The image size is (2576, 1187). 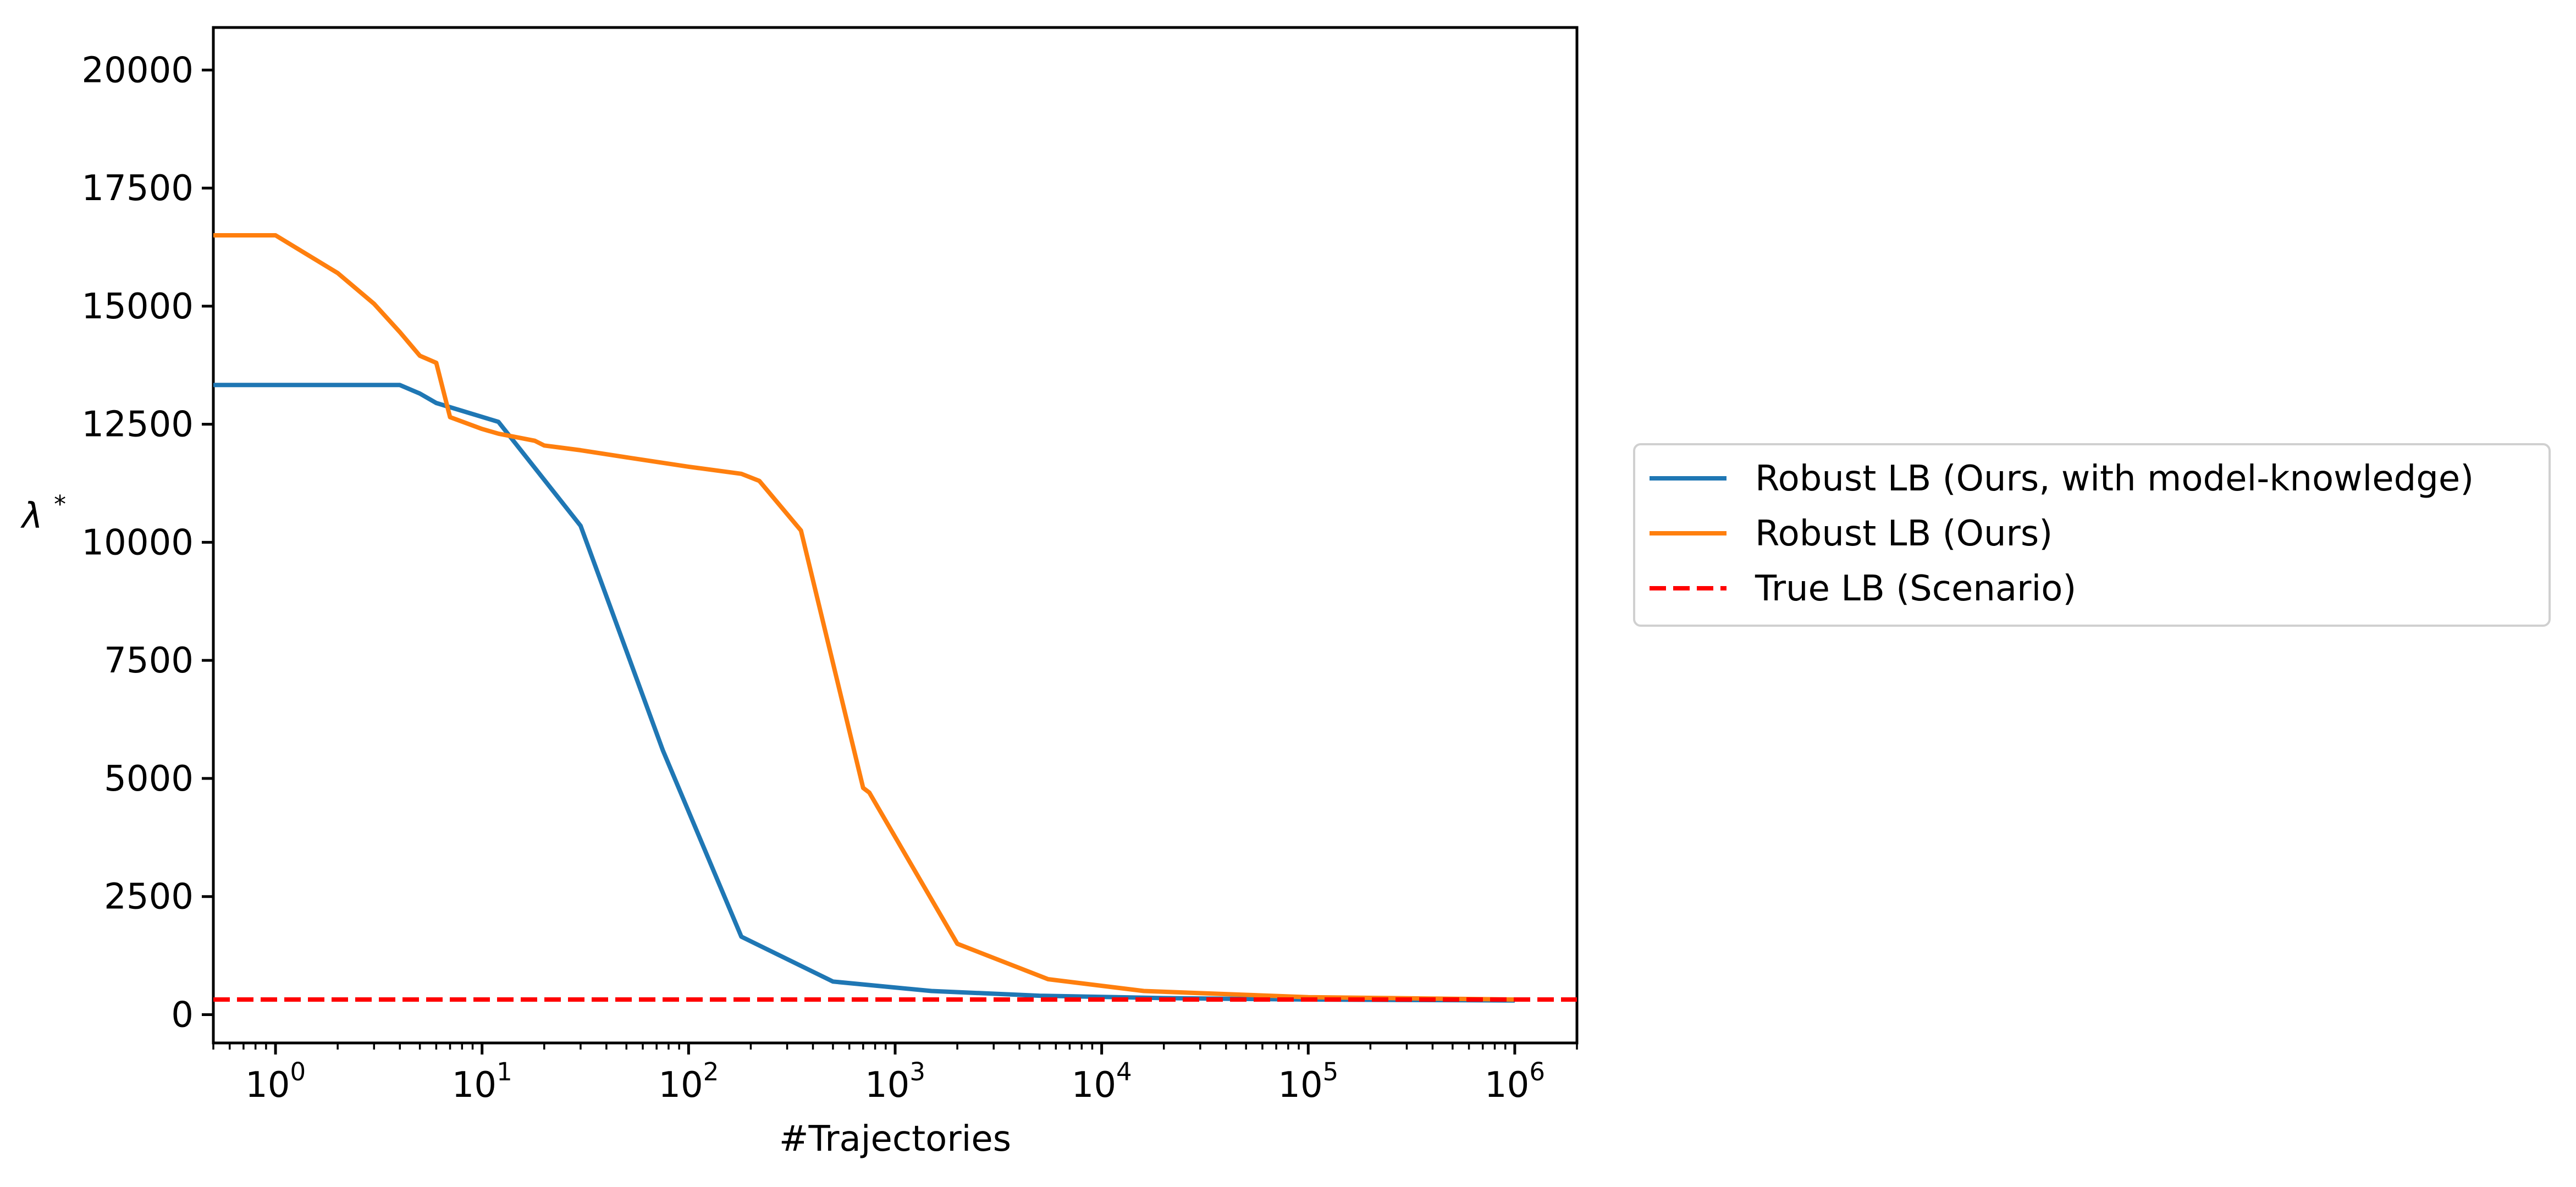 I want to click on y-tick-label-8: 20000, so click(x=137, y=70).